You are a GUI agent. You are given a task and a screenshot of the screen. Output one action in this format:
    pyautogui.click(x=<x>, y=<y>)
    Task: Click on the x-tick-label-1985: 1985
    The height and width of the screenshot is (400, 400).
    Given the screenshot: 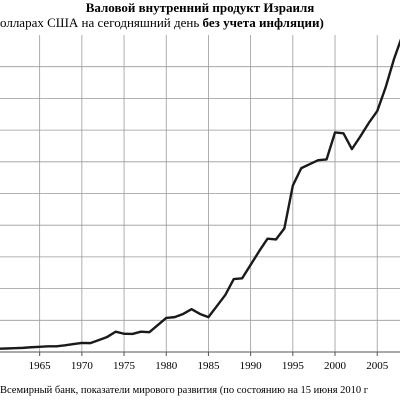 What is the action you would take?
    pyautogui.click(x=208, y=366)
    